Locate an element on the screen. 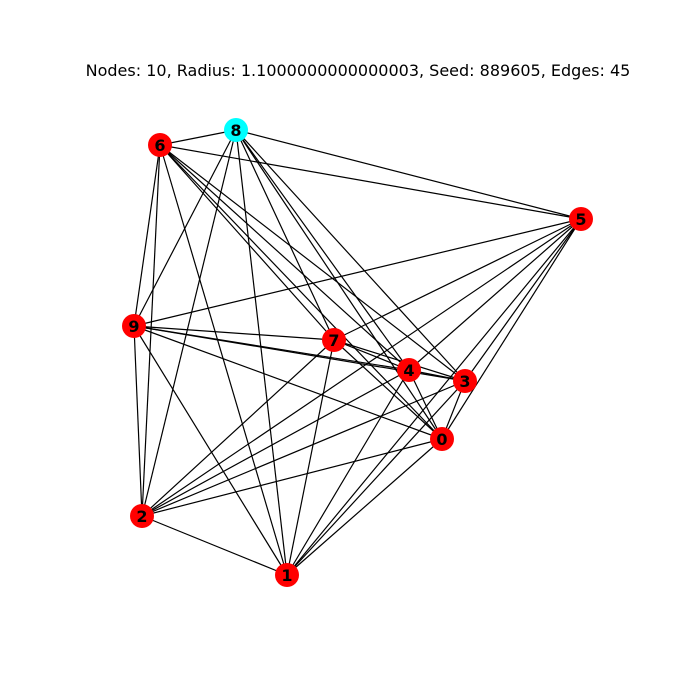 Image resolution: width=700 pixels, height=700 pixels. node-6-label: 6 is located at coordinates (159, 145).